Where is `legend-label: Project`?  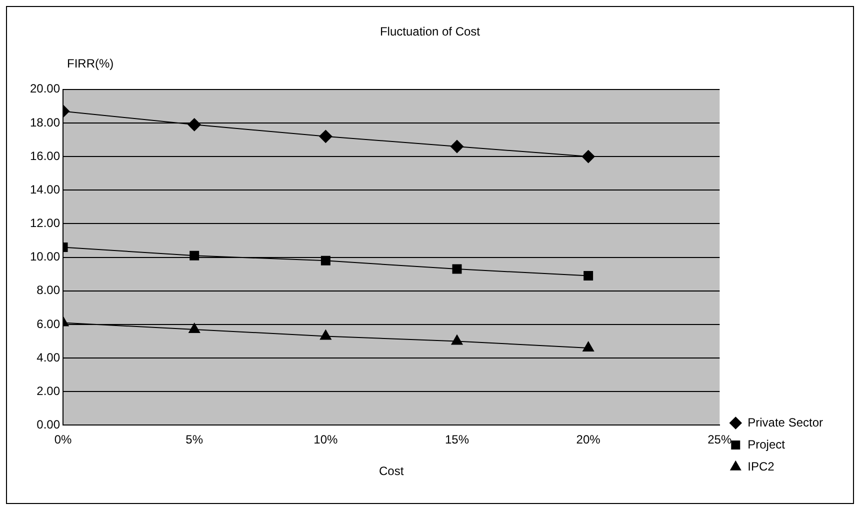
legend-label: Project is located at coordinates (767, 444).